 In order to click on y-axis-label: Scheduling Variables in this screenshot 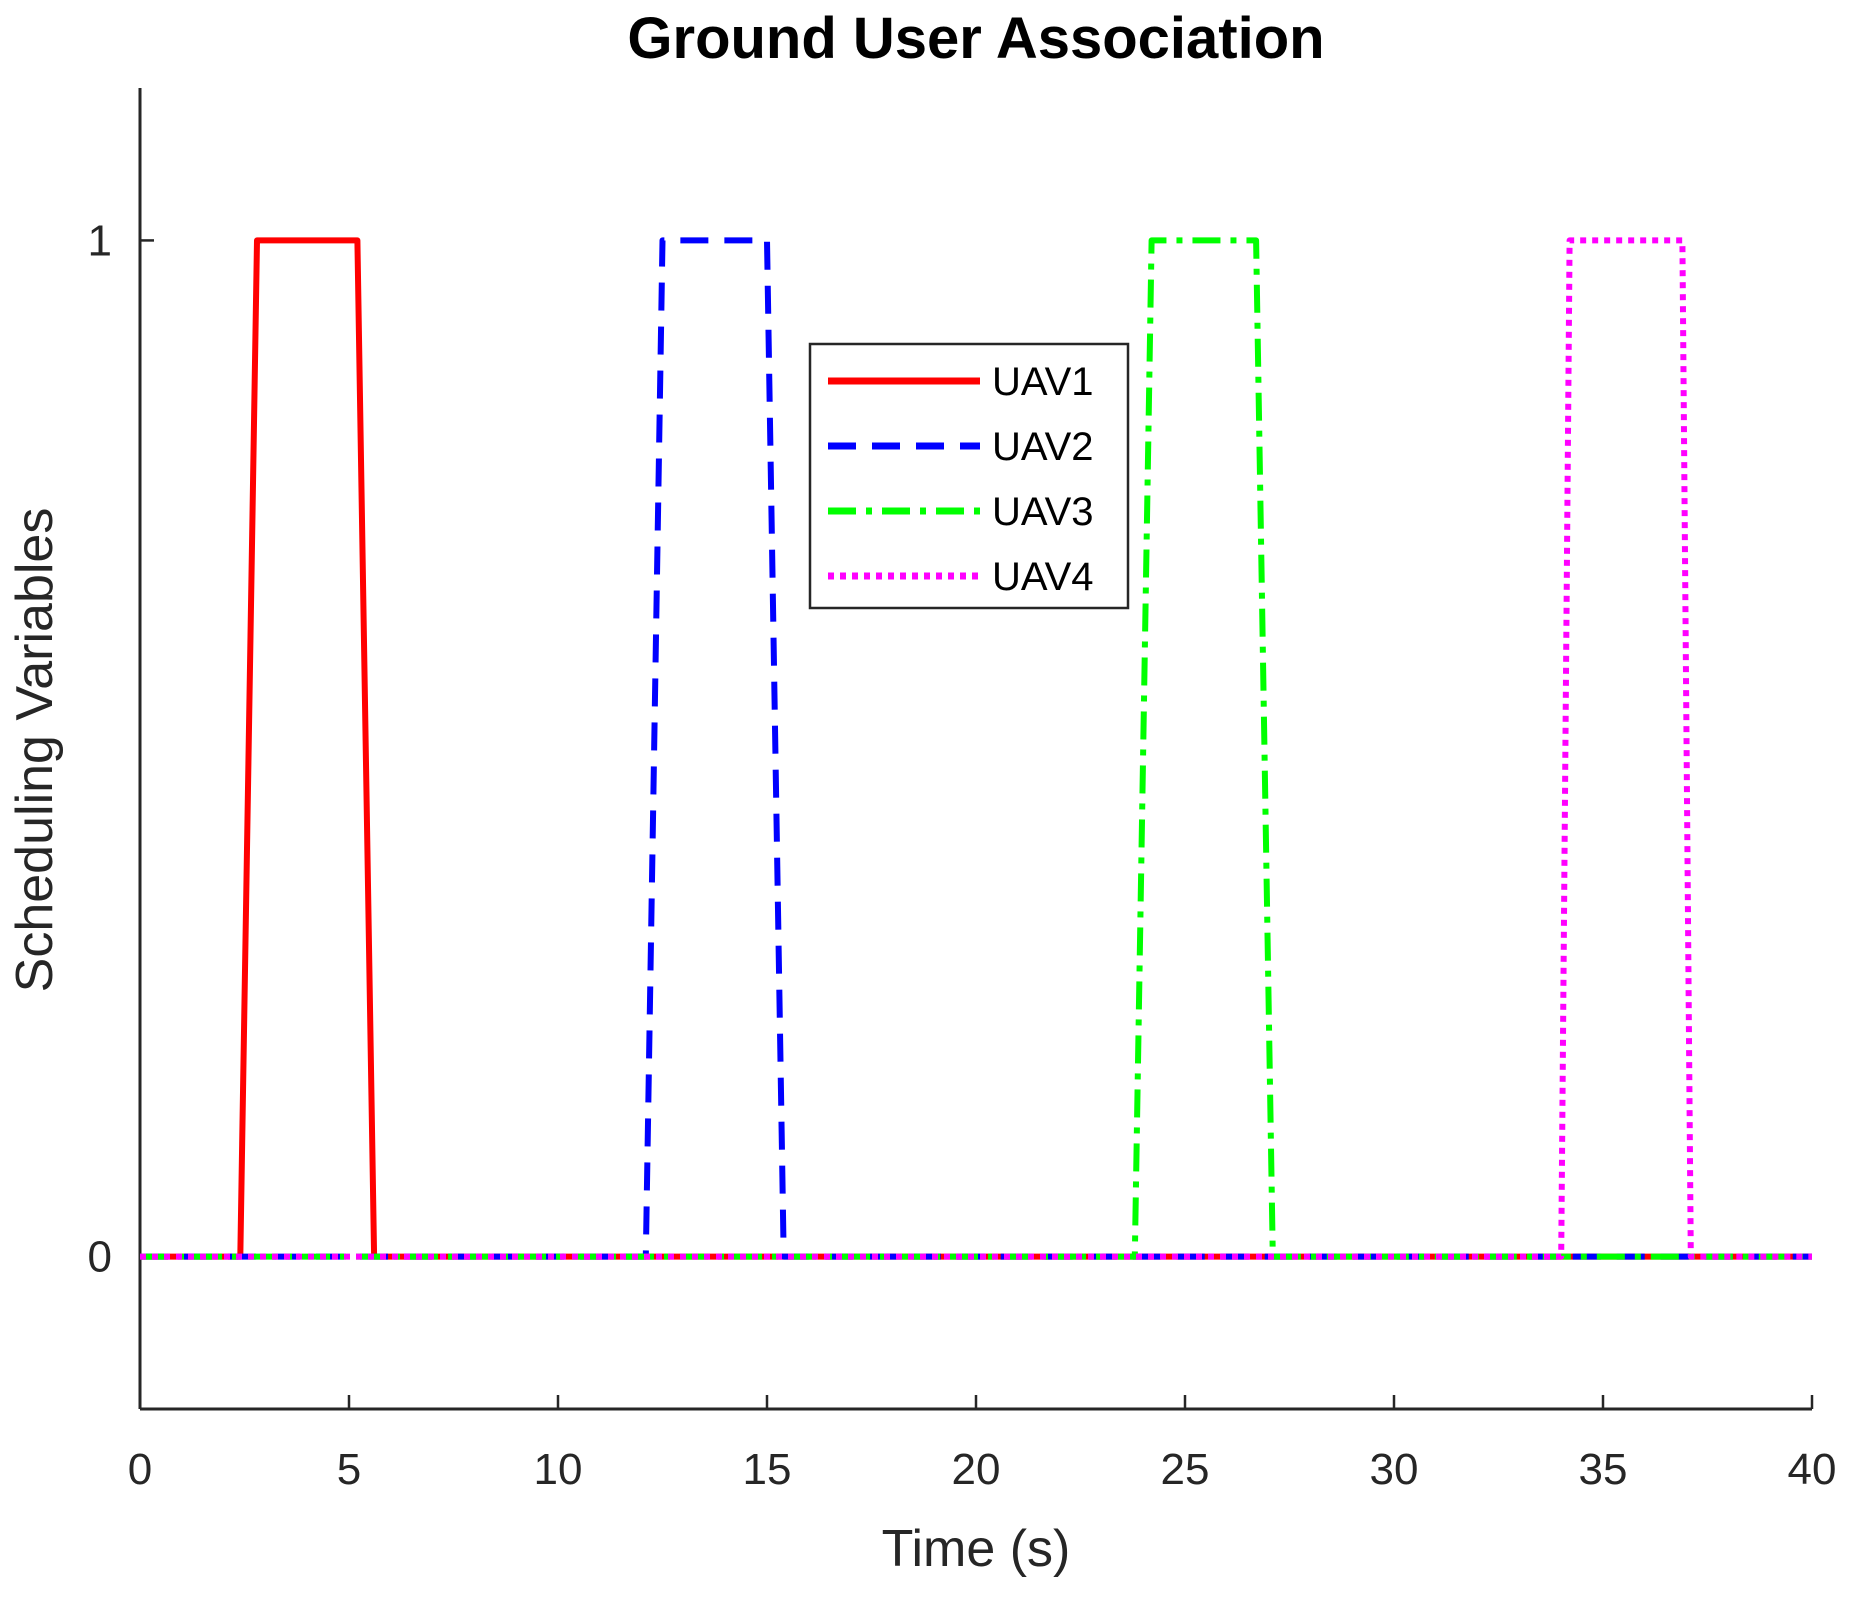, I will do `click(35, 750)`.